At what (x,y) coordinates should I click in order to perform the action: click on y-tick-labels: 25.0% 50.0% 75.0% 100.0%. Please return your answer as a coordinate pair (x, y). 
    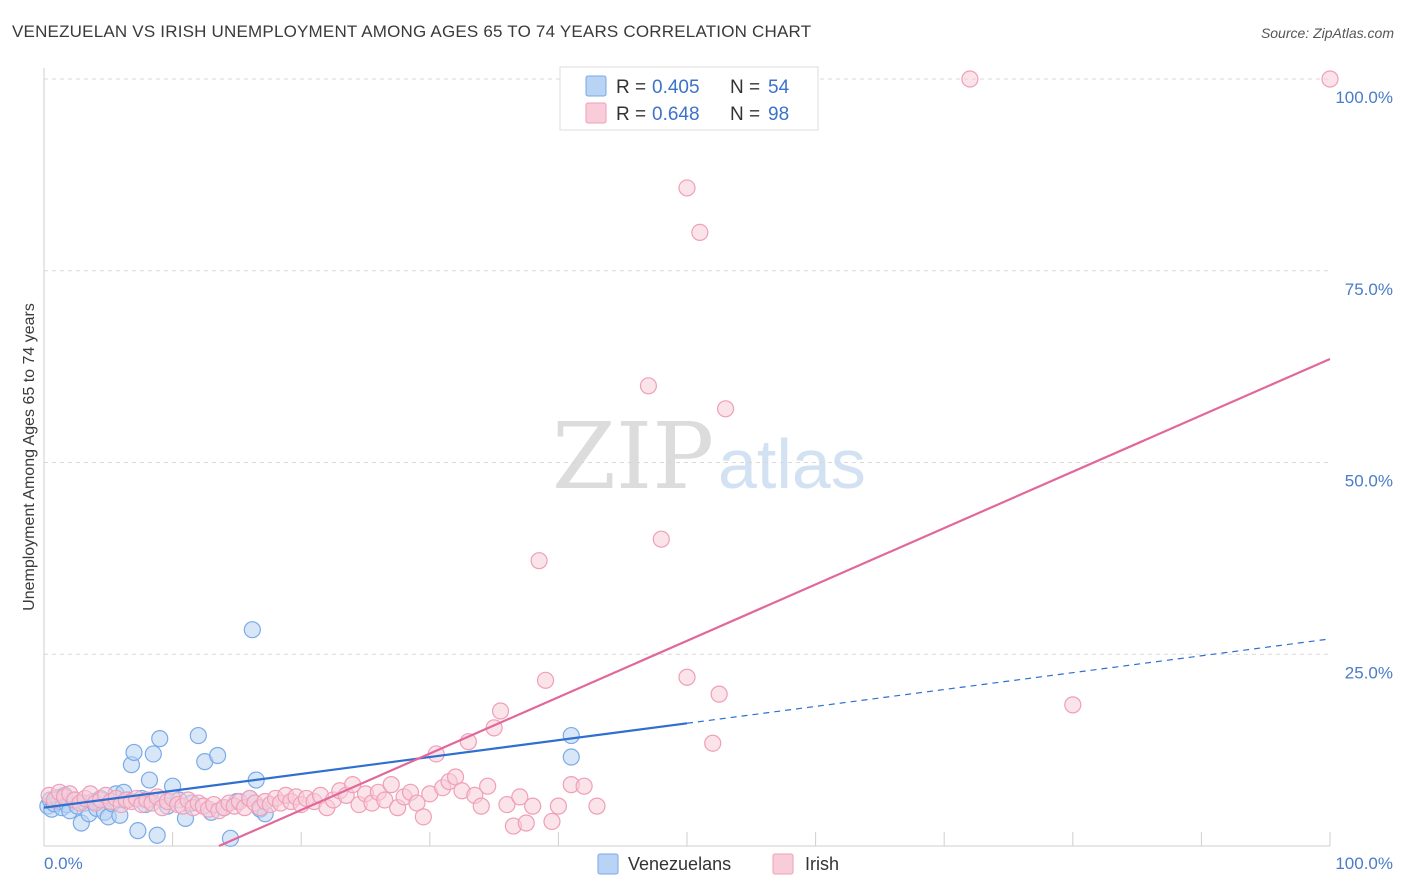
    Looking at the image, I should click on (1364, 385).